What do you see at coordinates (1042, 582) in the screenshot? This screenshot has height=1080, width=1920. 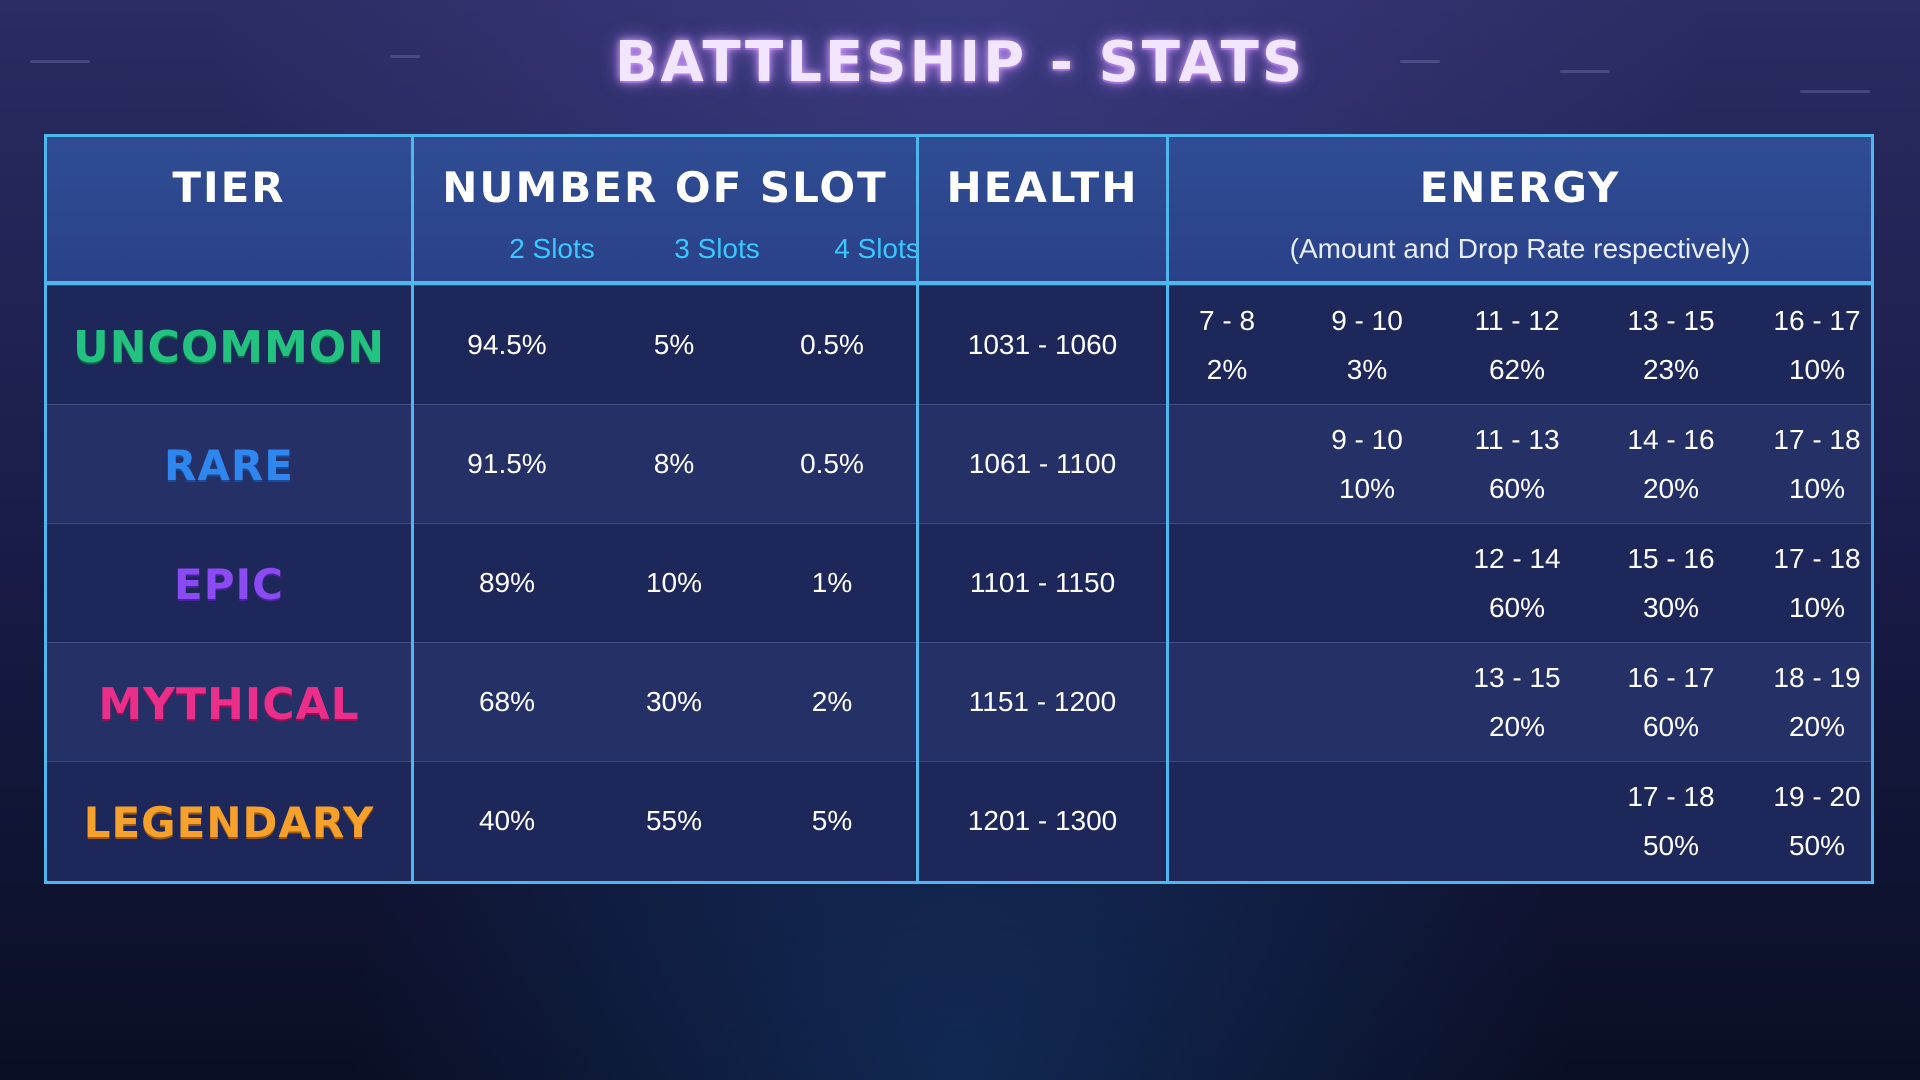 I see `health-range: 1101 - 1150` at bounding box center [1042, 582].